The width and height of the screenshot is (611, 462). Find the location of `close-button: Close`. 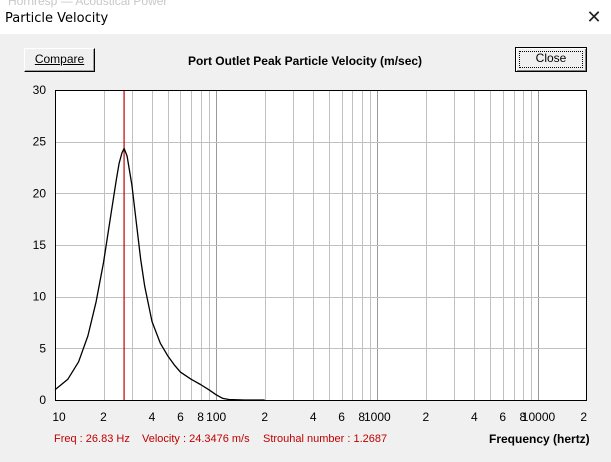

close-button: Close is located at coordinates (551, 59).